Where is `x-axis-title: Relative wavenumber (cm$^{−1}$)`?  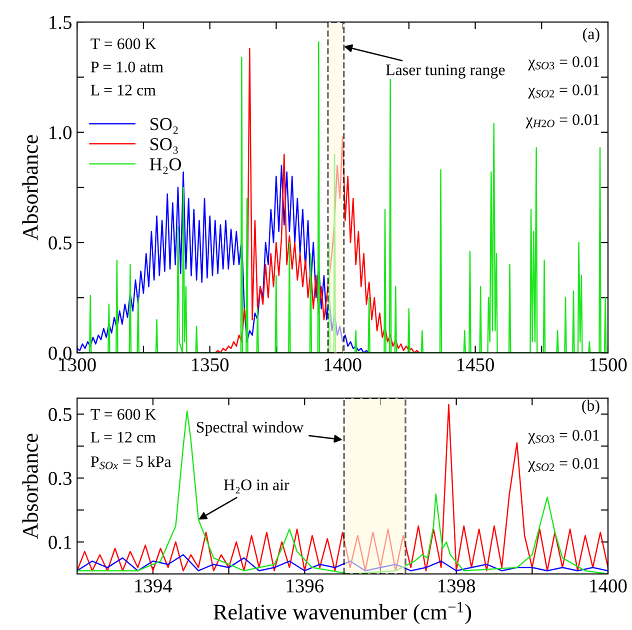
x-axis-title: Relative wavenumber (cm$^{−1}$) is located at coordinates (343, 613).